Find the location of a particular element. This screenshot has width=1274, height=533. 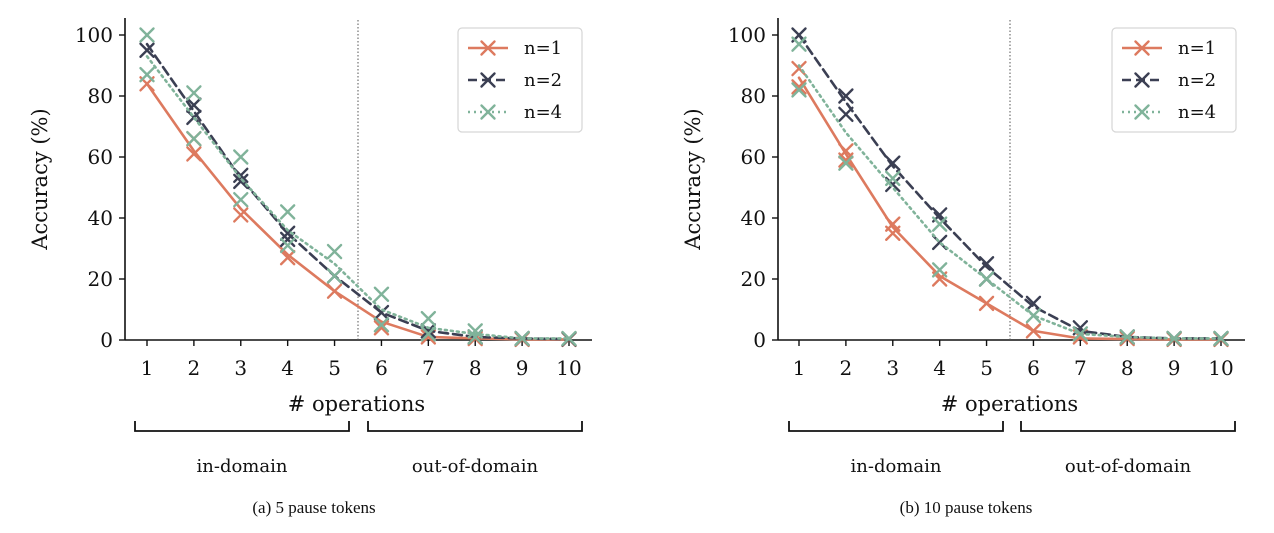

y-axis-title: Accuracy (%) is located at coordinates (40, 179).